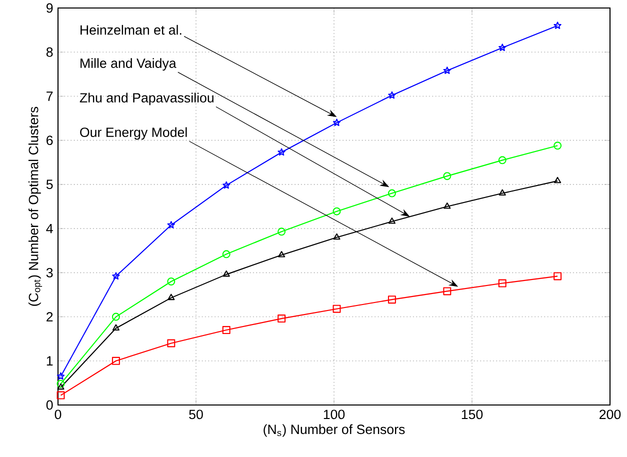 The height and width of the screenshot is (457, 627). Describe the element at coordinates (49, 141) in the screenshot. I see `y-tick-label: 6` at that location.